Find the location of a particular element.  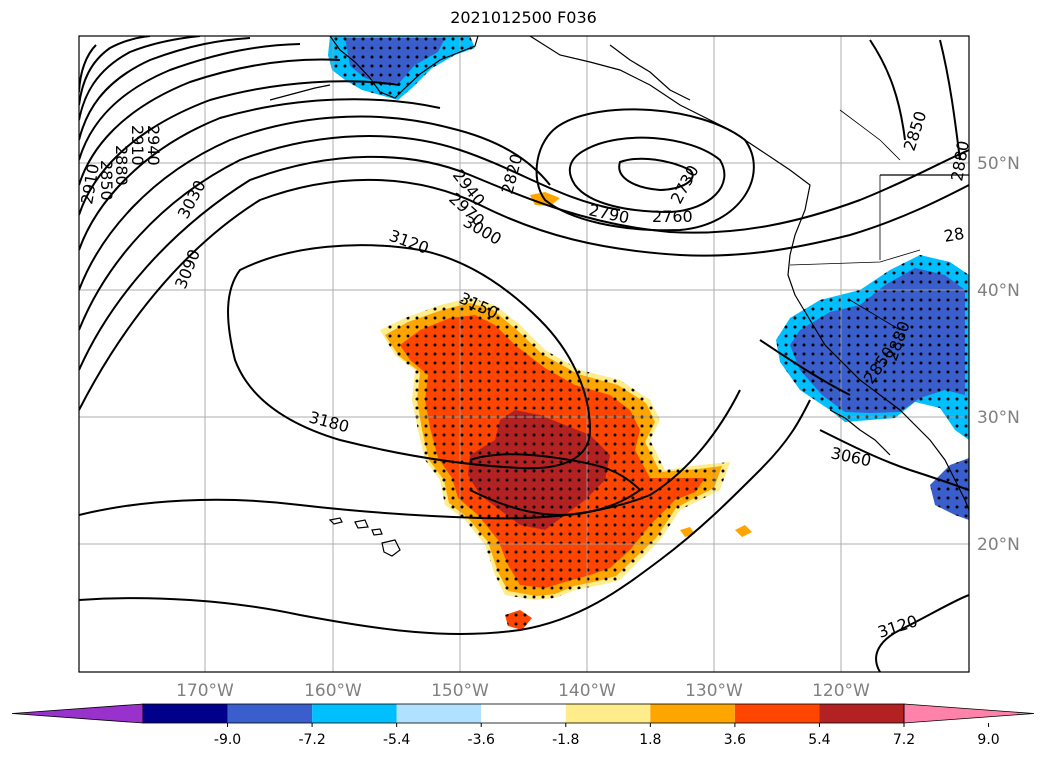

lon-label-160w: 160°W is located at coordinates (333, 691).